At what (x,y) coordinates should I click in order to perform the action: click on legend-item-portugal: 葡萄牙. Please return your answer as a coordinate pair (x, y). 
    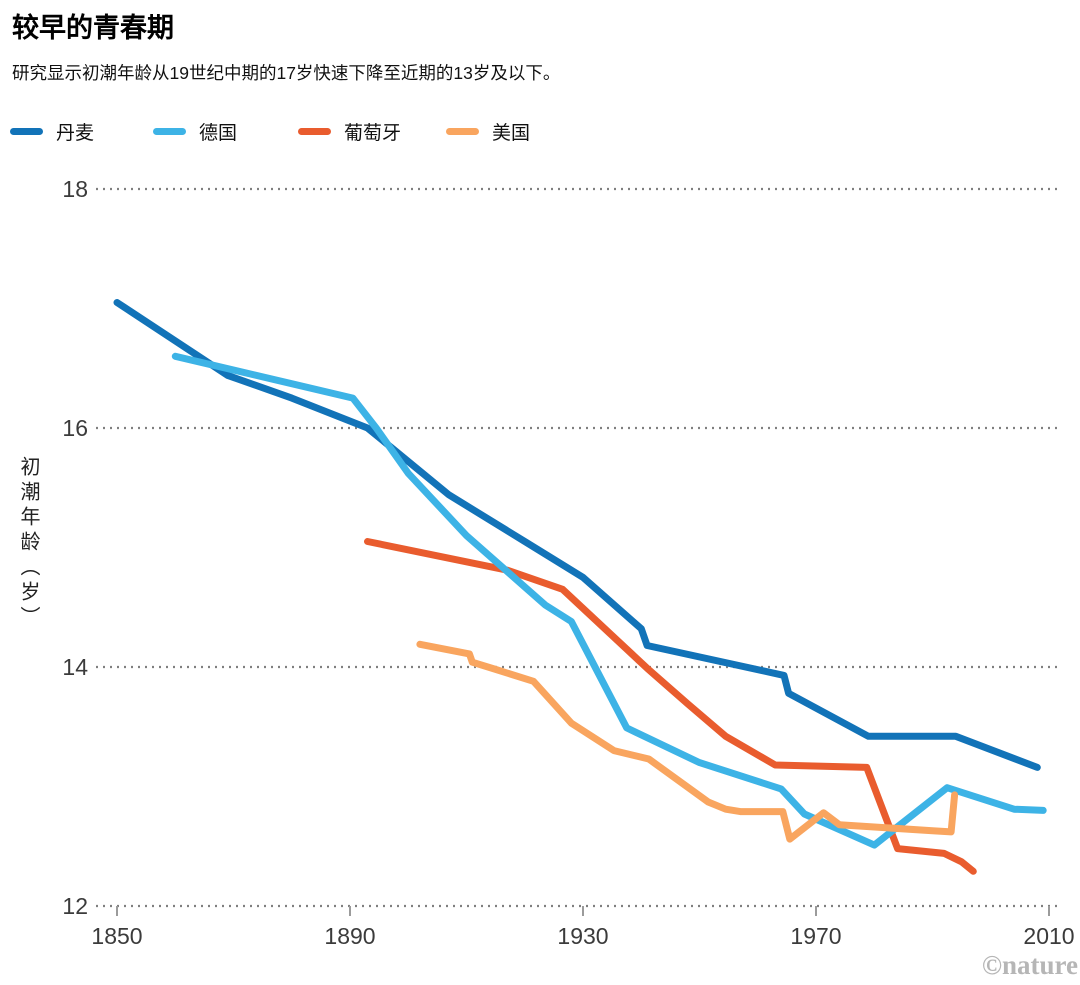
    Looking at the image, I should click on (349, 133).